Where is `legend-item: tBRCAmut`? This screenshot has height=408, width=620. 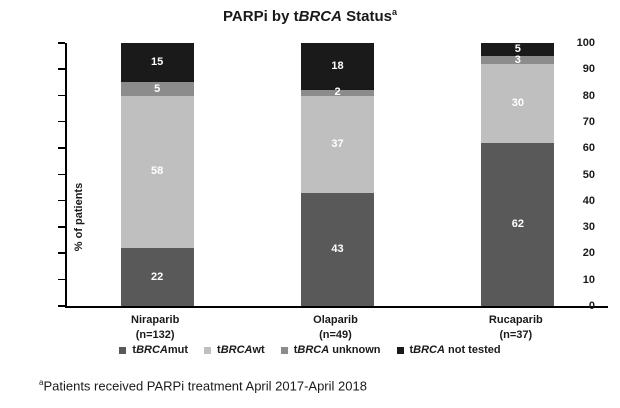 legend-item: tBRCAmut is located at coordinates (153, 350).